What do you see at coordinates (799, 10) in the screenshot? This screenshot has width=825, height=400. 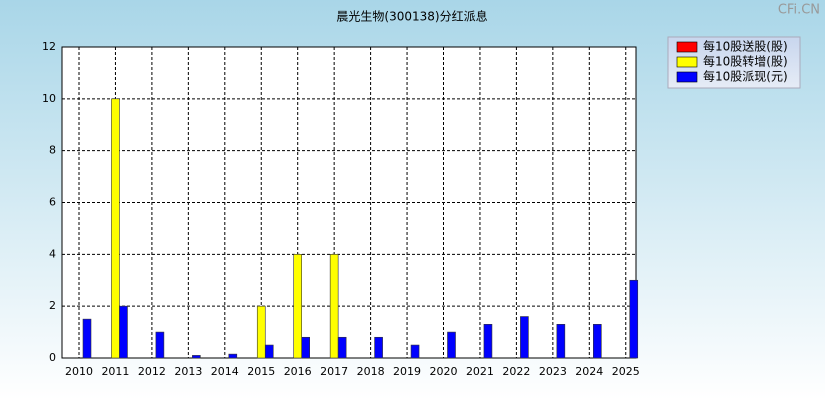 I see `watermark: CFi.CN` at bounding box center [799, 10].